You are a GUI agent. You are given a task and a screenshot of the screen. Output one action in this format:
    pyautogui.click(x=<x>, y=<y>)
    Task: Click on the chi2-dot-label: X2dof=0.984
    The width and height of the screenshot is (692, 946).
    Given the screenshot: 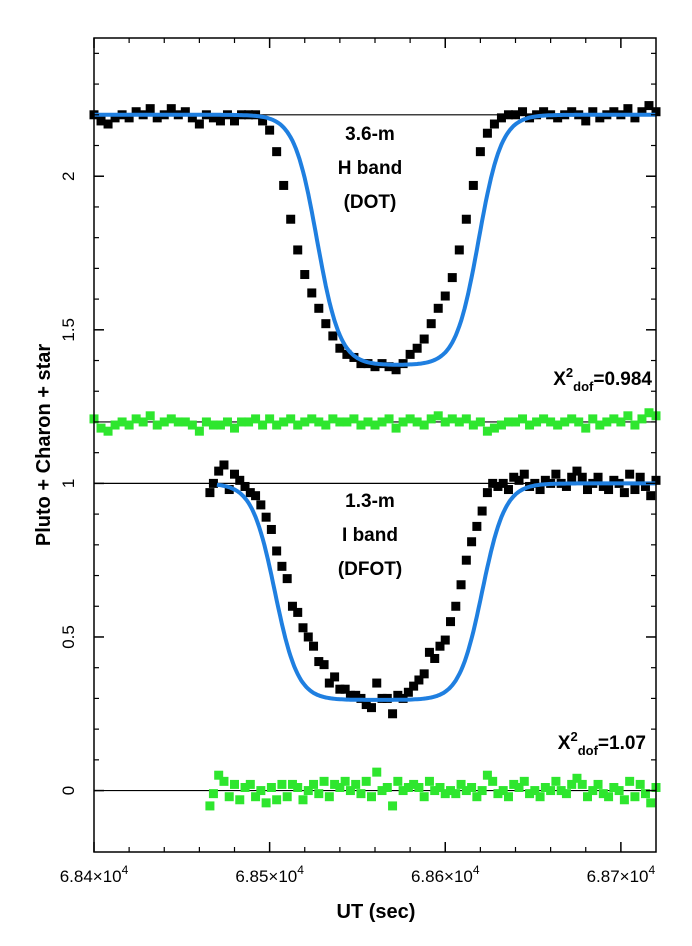 What is the action you would take?
    pyautogui.click(x=602, y=379)
    